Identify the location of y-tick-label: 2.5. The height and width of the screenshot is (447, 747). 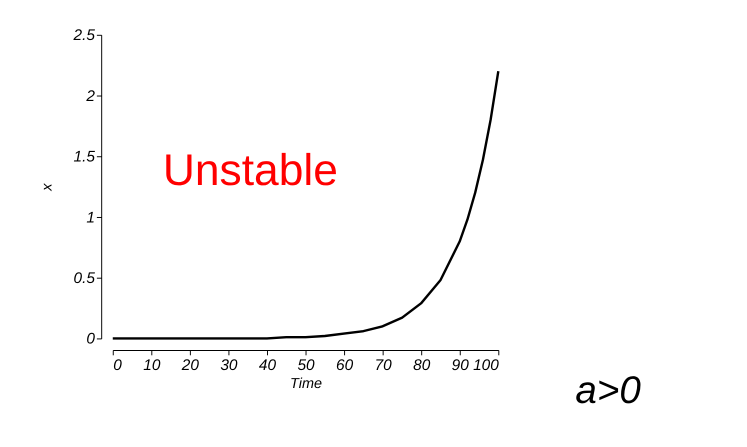
(84, 35).